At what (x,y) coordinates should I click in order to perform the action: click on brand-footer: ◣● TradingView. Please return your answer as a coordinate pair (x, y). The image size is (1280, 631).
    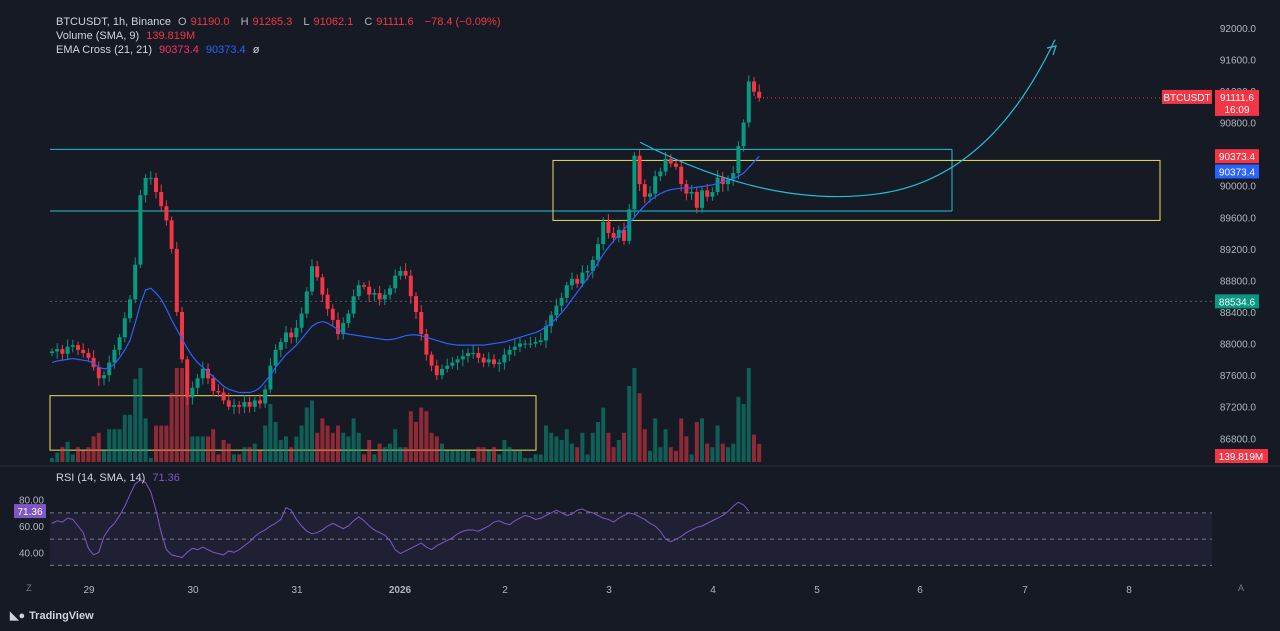
    Looking at the image, I should click on (52, 615).